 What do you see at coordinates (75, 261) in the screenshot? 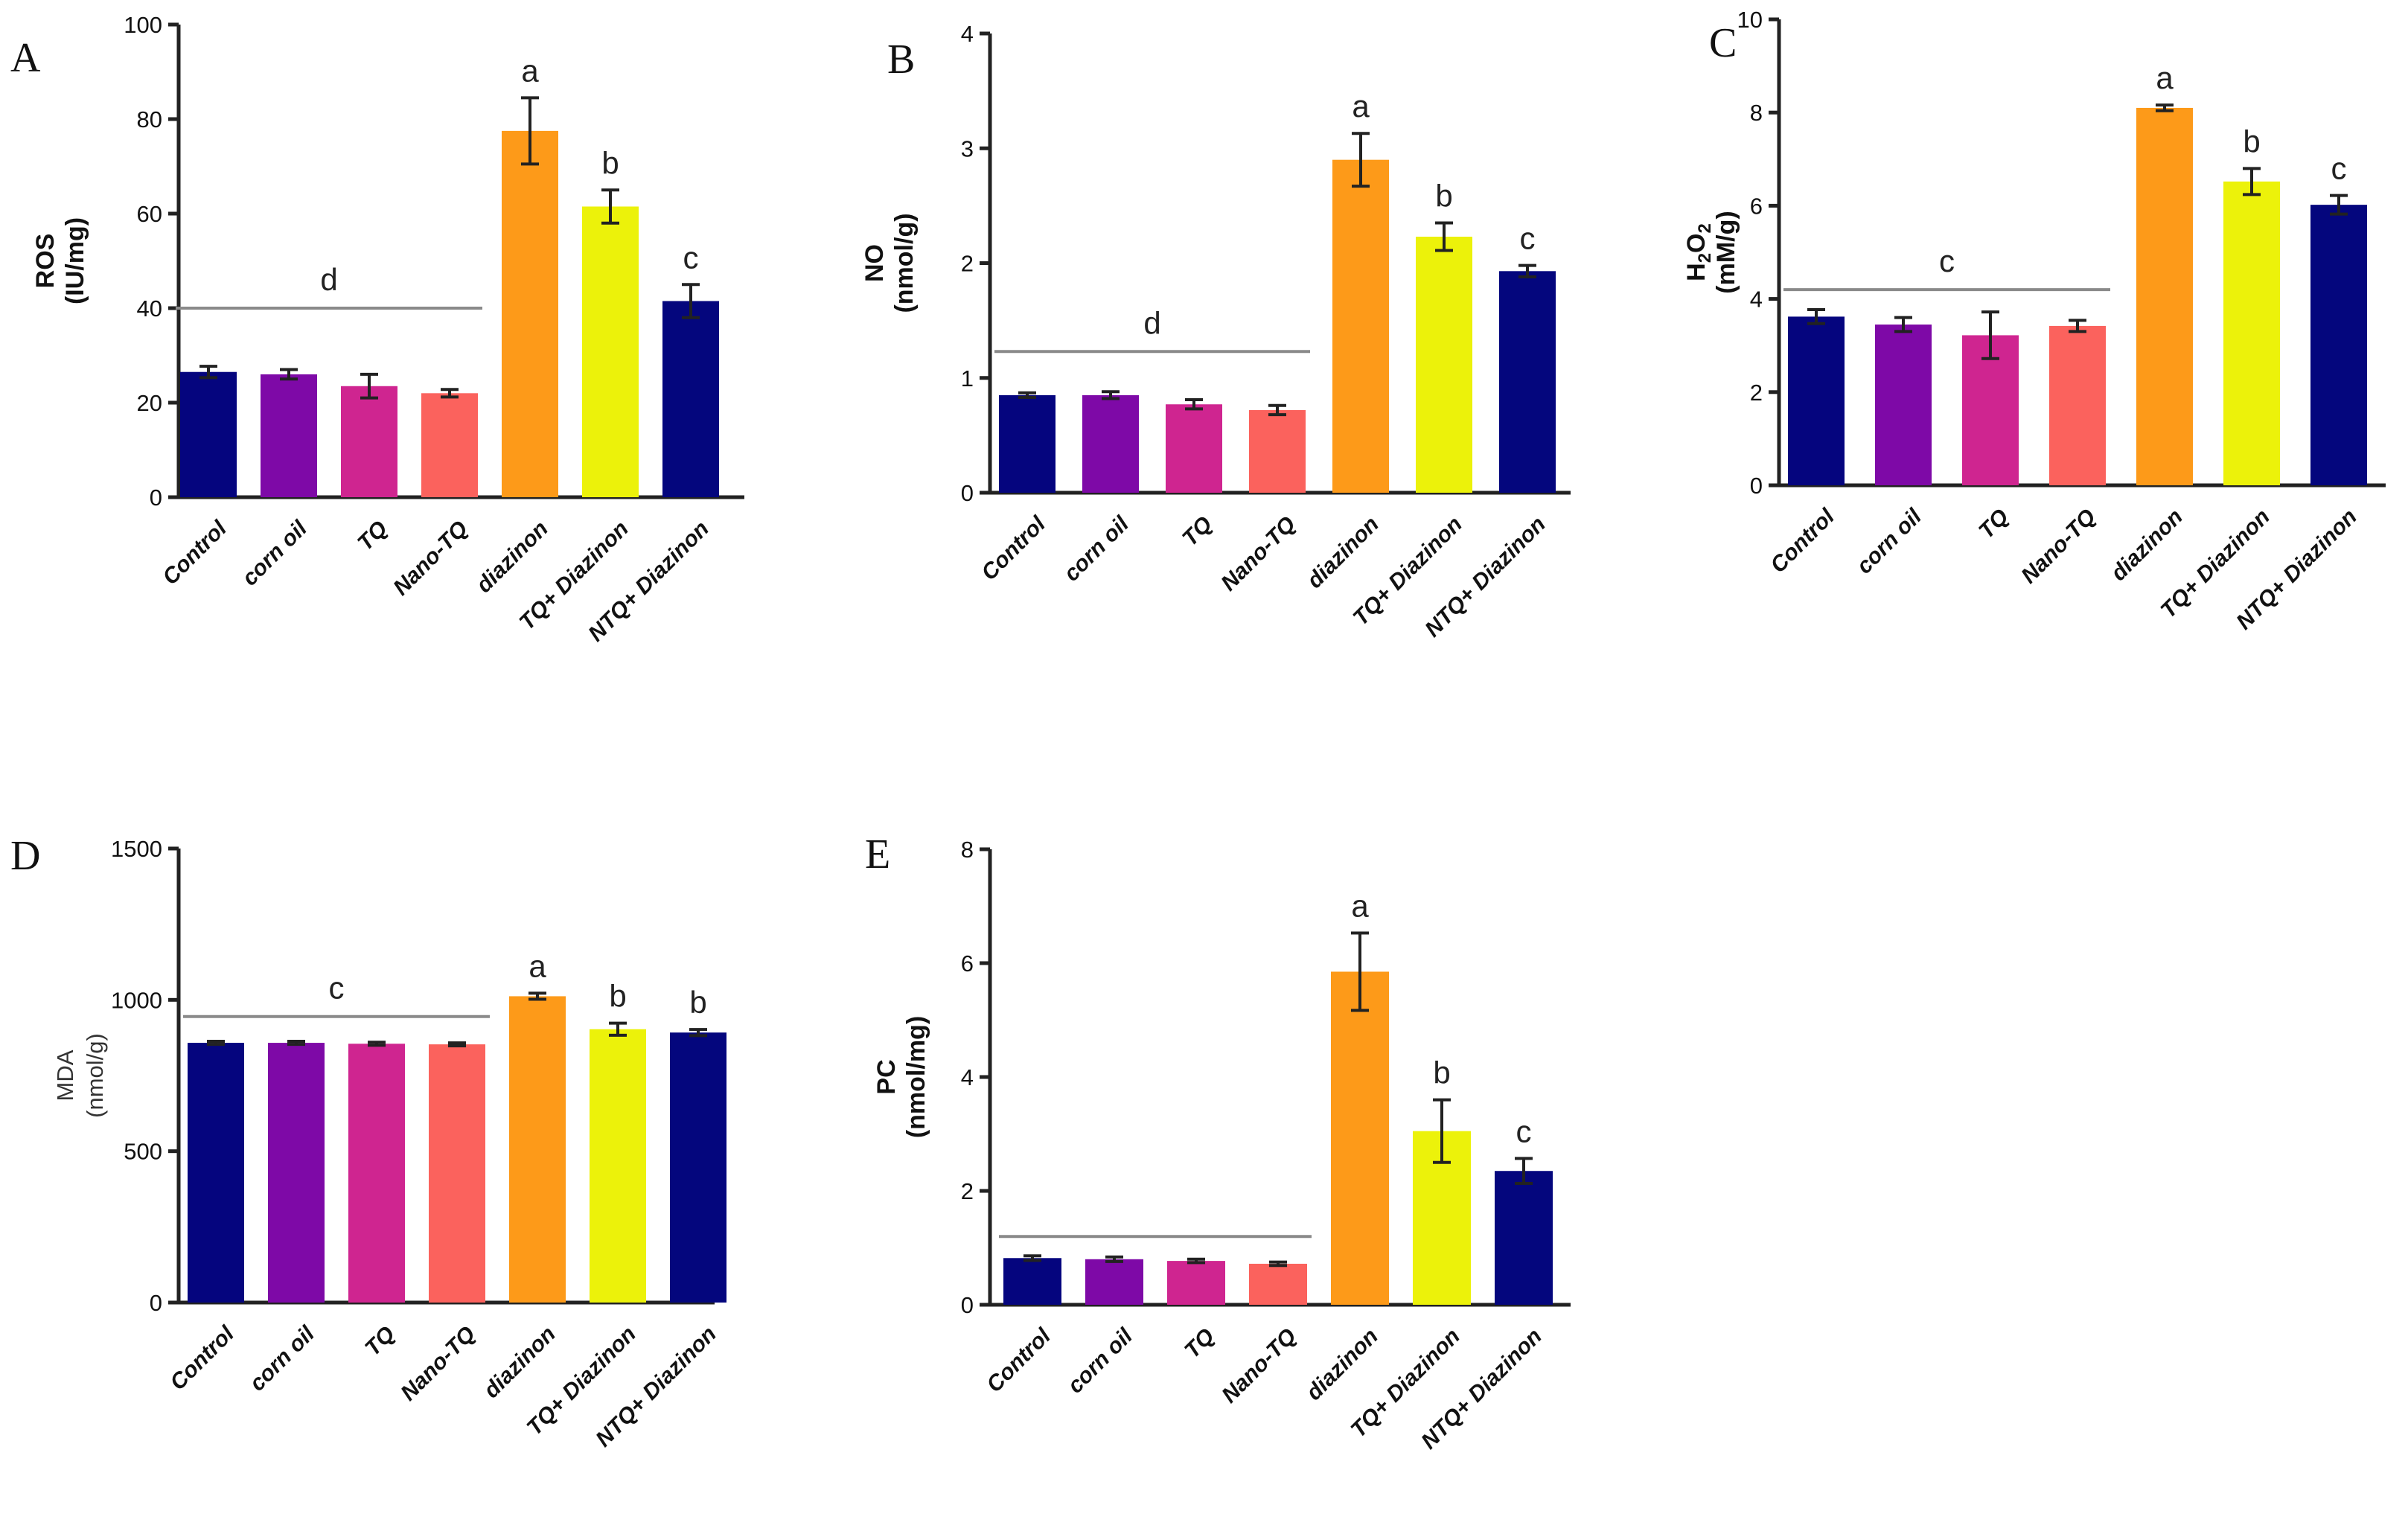
I see `y-axis-unit: (IU/mg)` at bounding box center [75, 261].